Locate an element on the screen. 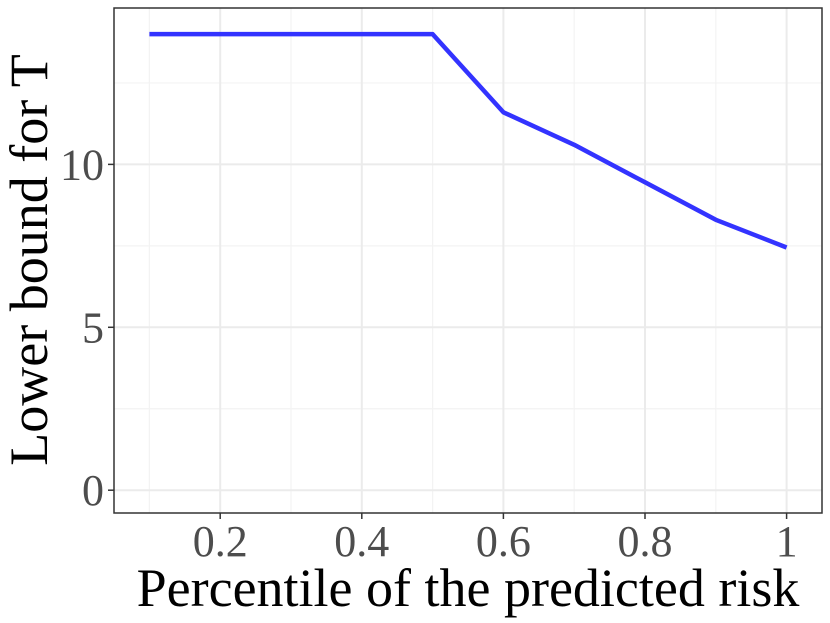  y-axis-title: Lower bound for T is located at coordinates (29, 259).